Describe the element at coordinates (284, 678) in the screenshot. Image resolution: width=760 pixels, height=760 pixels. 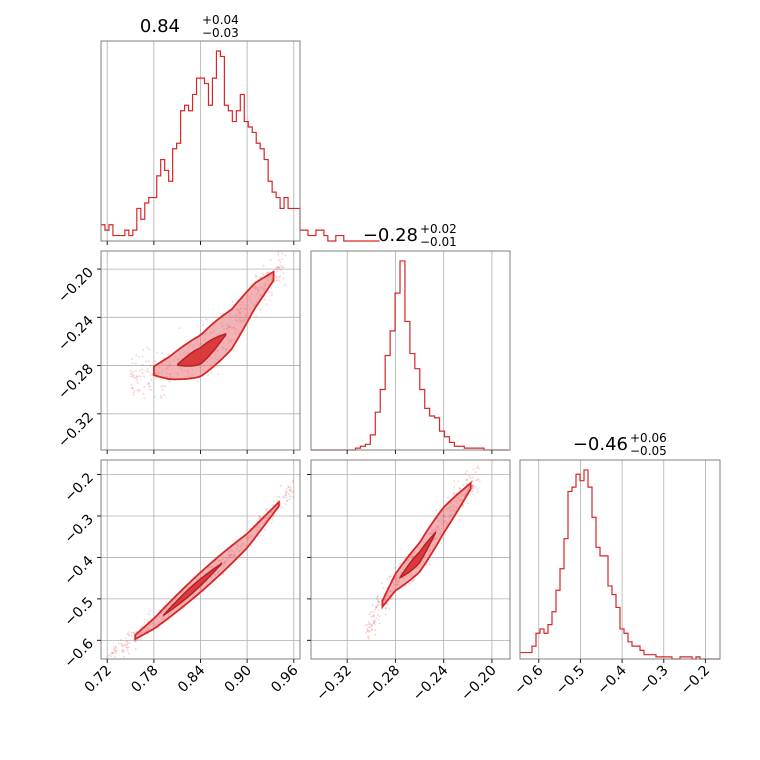
I see `pair-2-0-xtick-label-4: 0.96` at that location.